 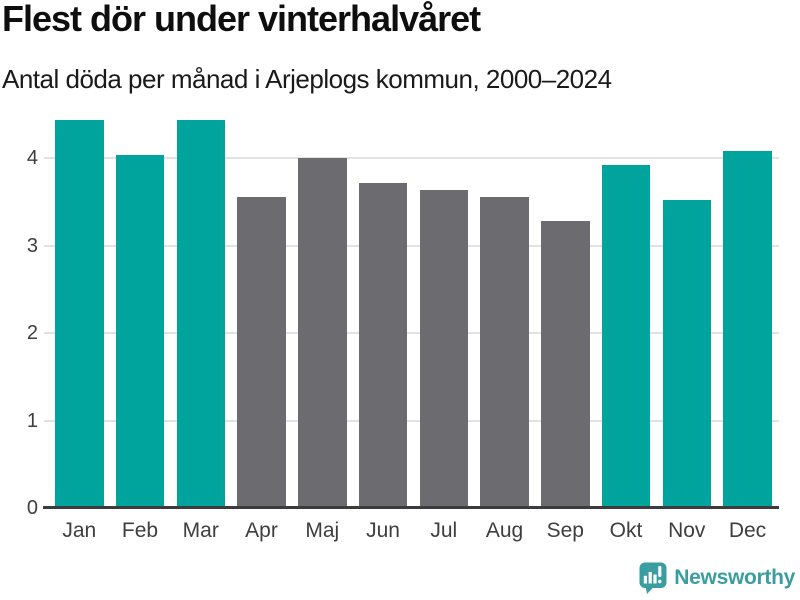 What do you see at coordinates (687, 530) in the screenshot?
I see `x-tick-label-nov: Nov` at bounding box center [687, 530].